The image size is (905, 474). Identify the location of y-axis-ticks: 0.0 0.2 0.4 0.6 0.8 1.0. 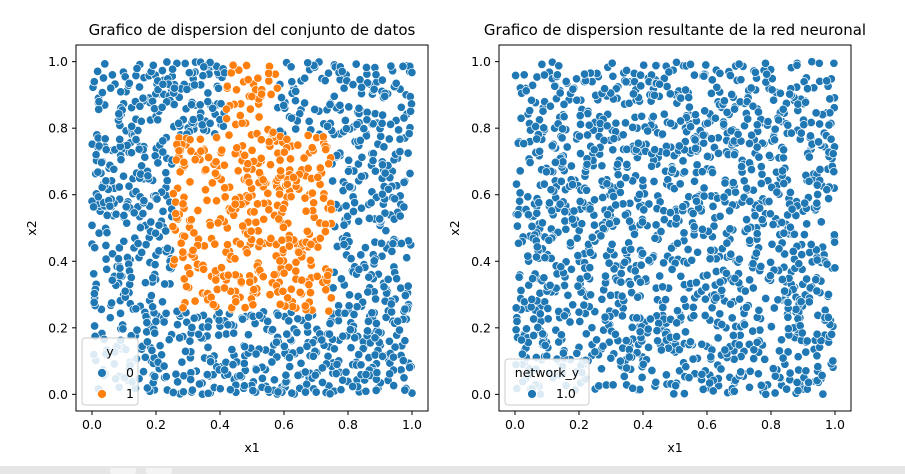
(62, 228).